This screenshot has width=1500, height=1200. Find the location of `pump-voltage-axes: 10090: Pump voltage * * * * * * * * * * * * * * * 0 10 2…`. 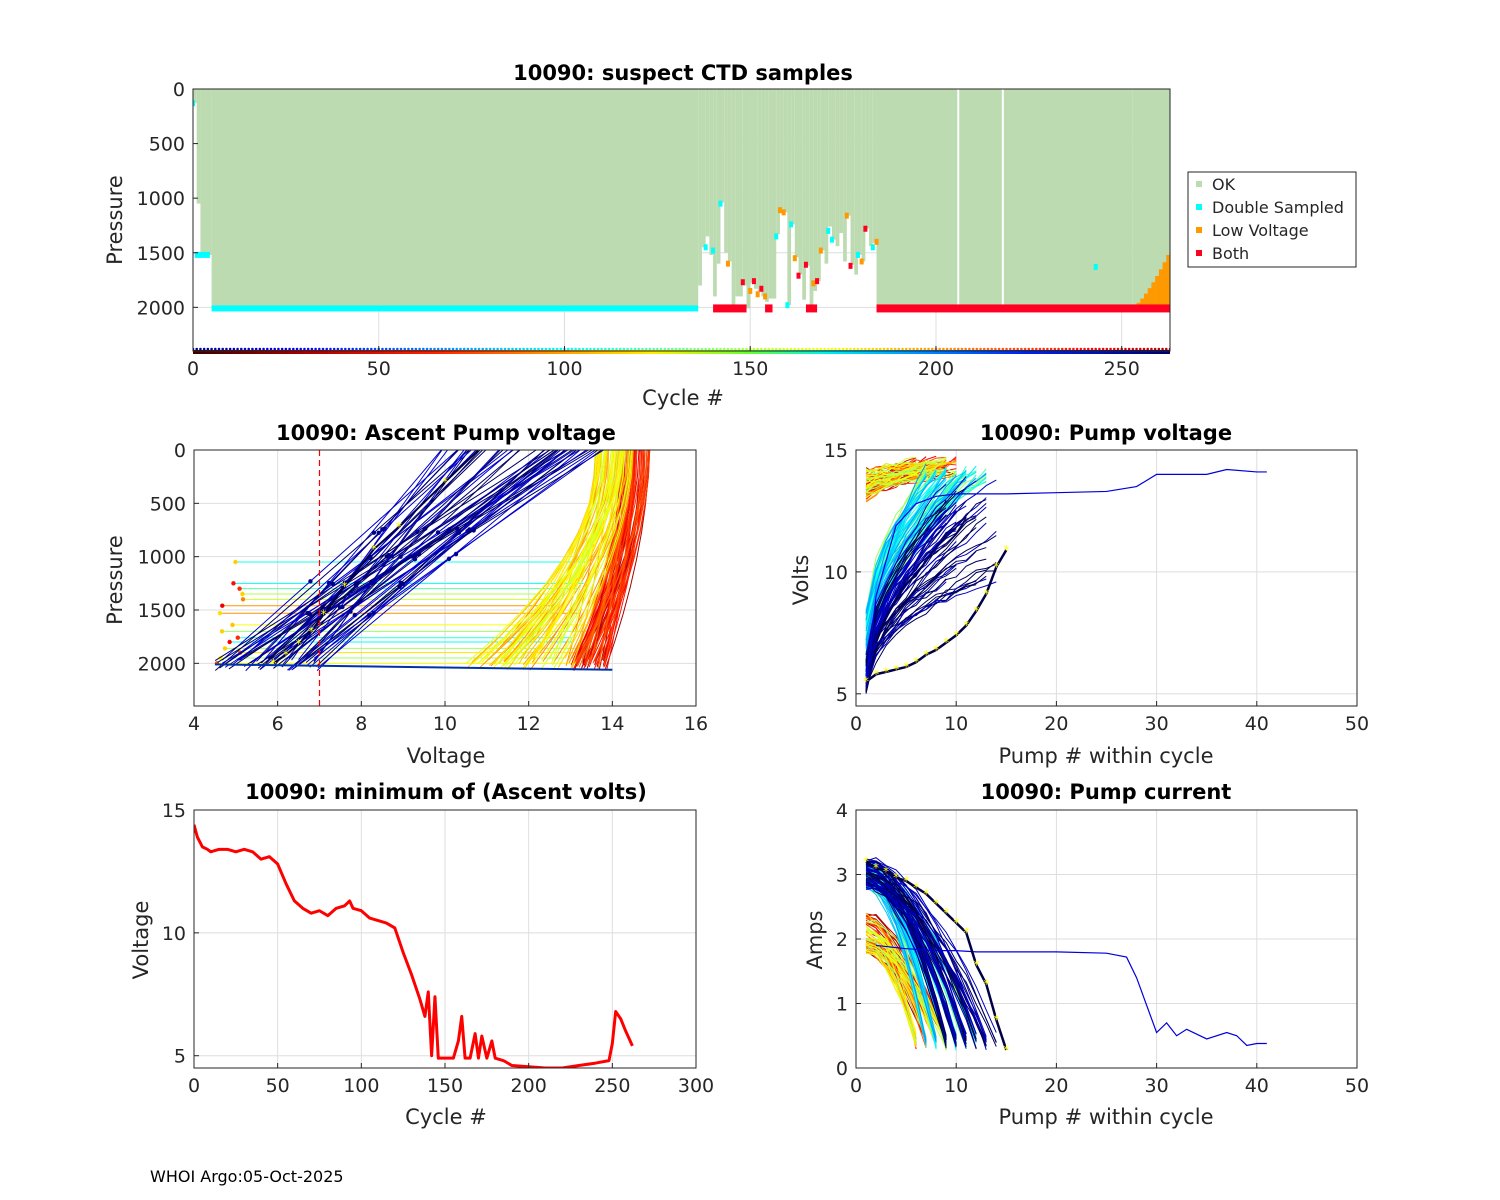

pump-voltage-axes: 10090: Pump voltage * * * * * * * * * * * * * * * 0 10 2… is located at coordinates (1079, 594).